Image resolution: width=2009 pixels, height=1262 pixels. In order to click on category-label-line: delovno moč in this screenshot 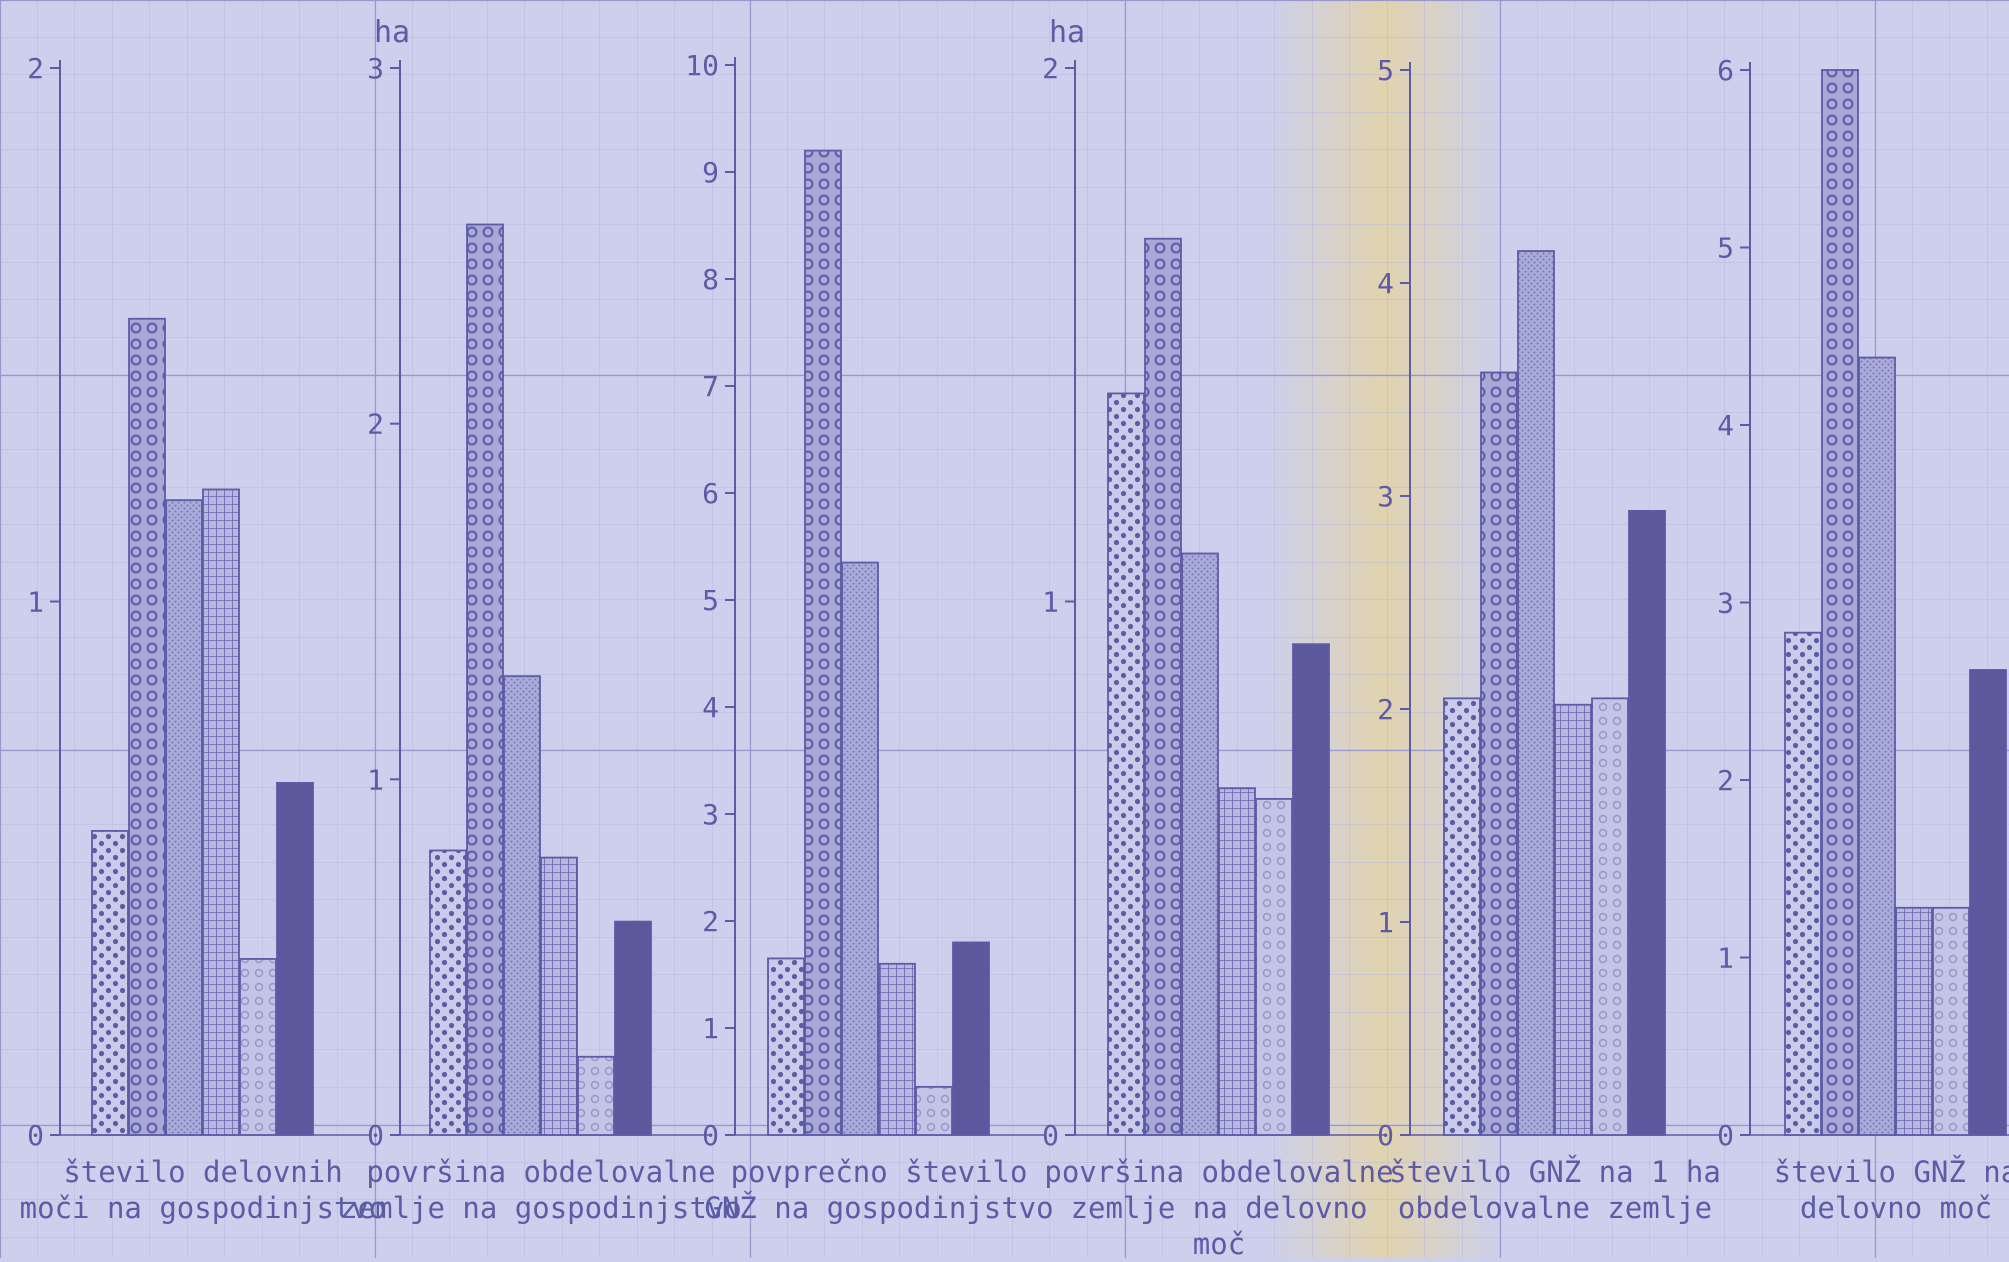, I will do `click(1896, 1208)`.